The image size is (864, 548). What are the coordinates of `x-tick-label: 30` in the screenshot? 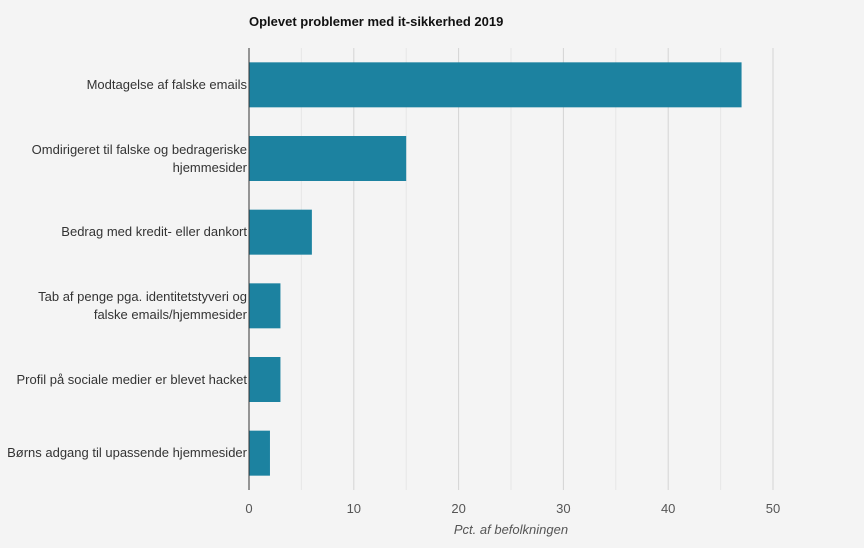 It's located at (563, 508).